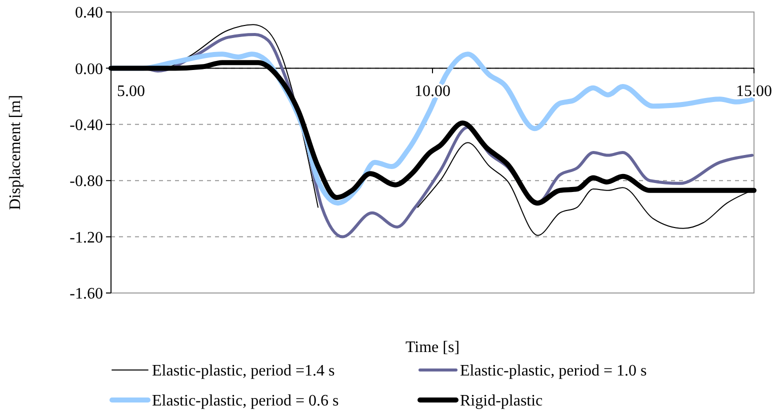  What do you see at coordinates (432, 347) in the screenshot?
I see `x-axis-title: Time [s]` at bounding box center [432, 347].